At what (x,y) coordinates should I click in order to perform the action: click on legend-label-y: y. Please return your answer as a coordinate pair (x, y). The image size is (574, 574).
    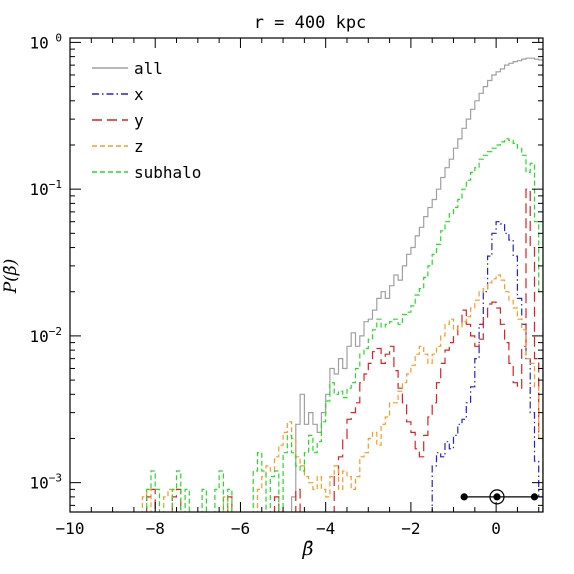
    Looking at the image, I should click on (139, 120).